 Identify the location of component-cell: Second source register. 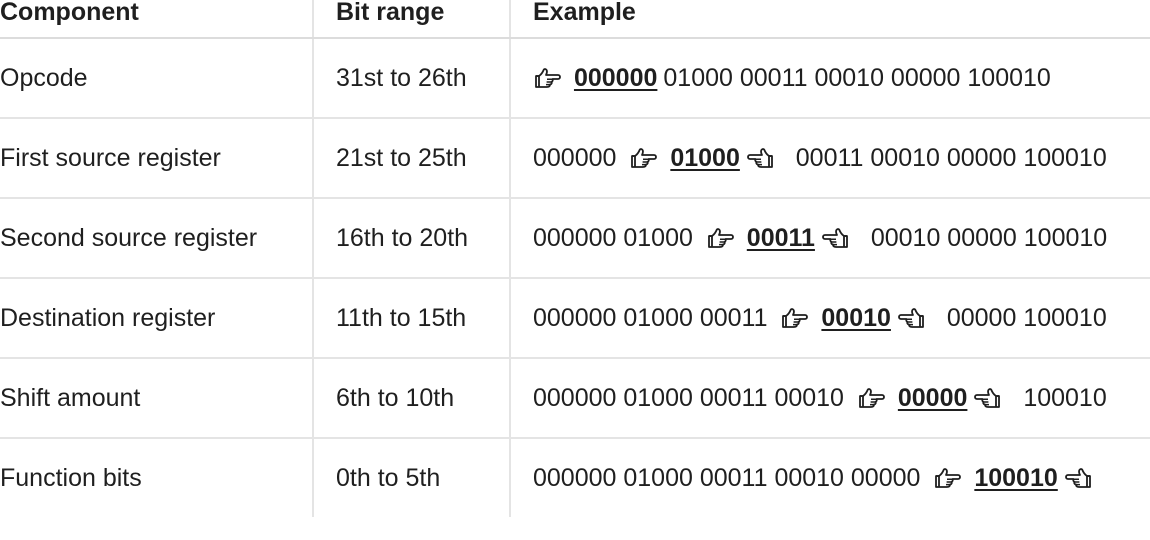
(156, 237).